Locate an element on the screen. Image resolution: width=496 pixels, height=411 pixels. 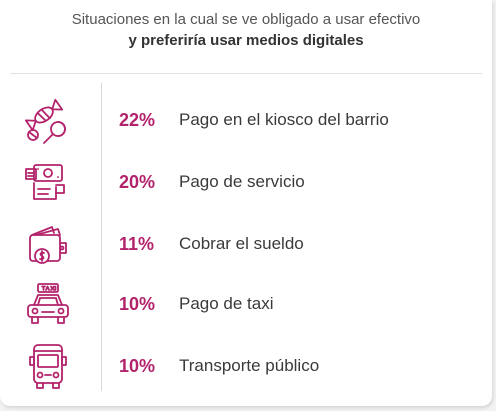
title-divider is located at coordinates (246, 73).